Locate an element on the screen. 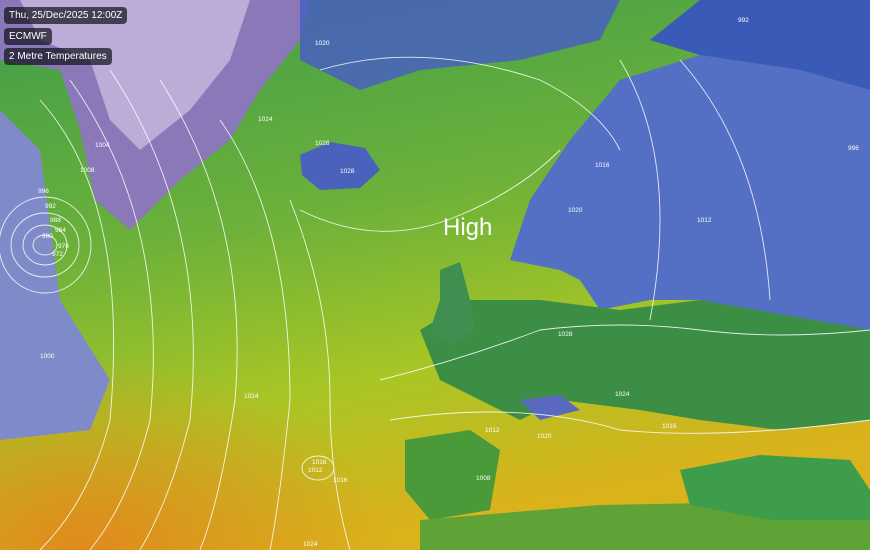 Image resolution: width=870 pixels, height=550 pixels. canada is located at coordinates (55, 275).